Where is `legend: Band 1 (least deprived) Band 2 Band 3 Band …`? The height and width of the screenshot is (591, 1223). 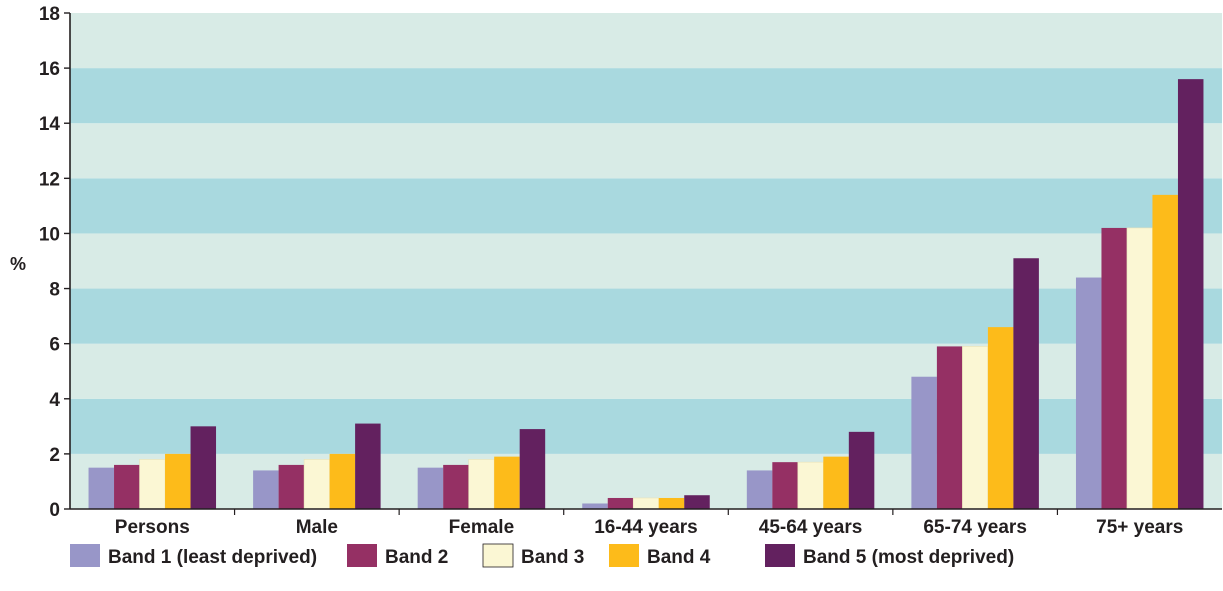
legend: Band 1 (least deprived) Band 2 Band 3 Band … is located at coordinates (542, 555).